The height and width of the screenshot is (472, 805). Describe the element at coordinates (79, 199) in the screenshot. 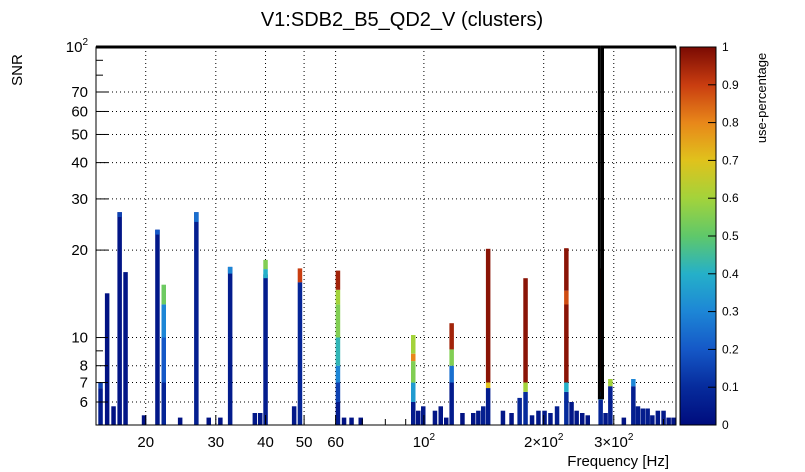

I see `y-tick-label: 30` at that location.